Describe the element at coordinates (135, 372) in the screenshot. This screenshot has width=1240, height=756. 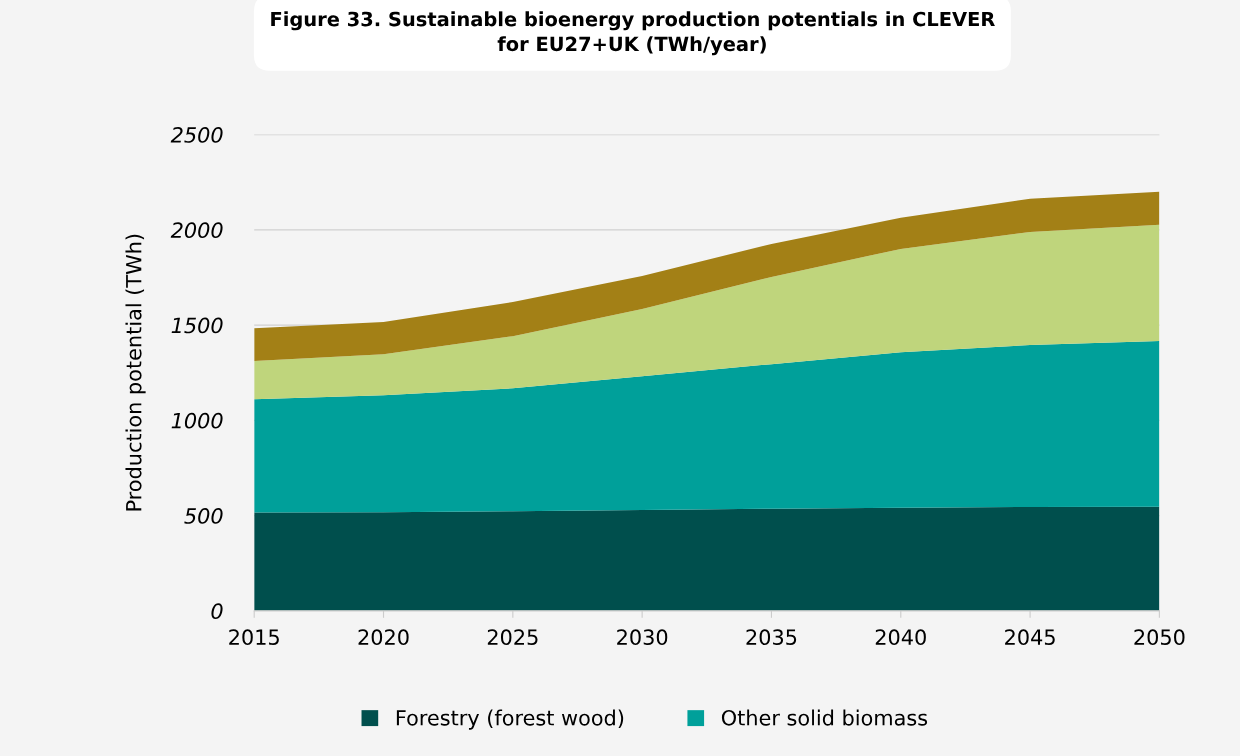
I see `y-axis-title: Production potential (TWh)` at that location.